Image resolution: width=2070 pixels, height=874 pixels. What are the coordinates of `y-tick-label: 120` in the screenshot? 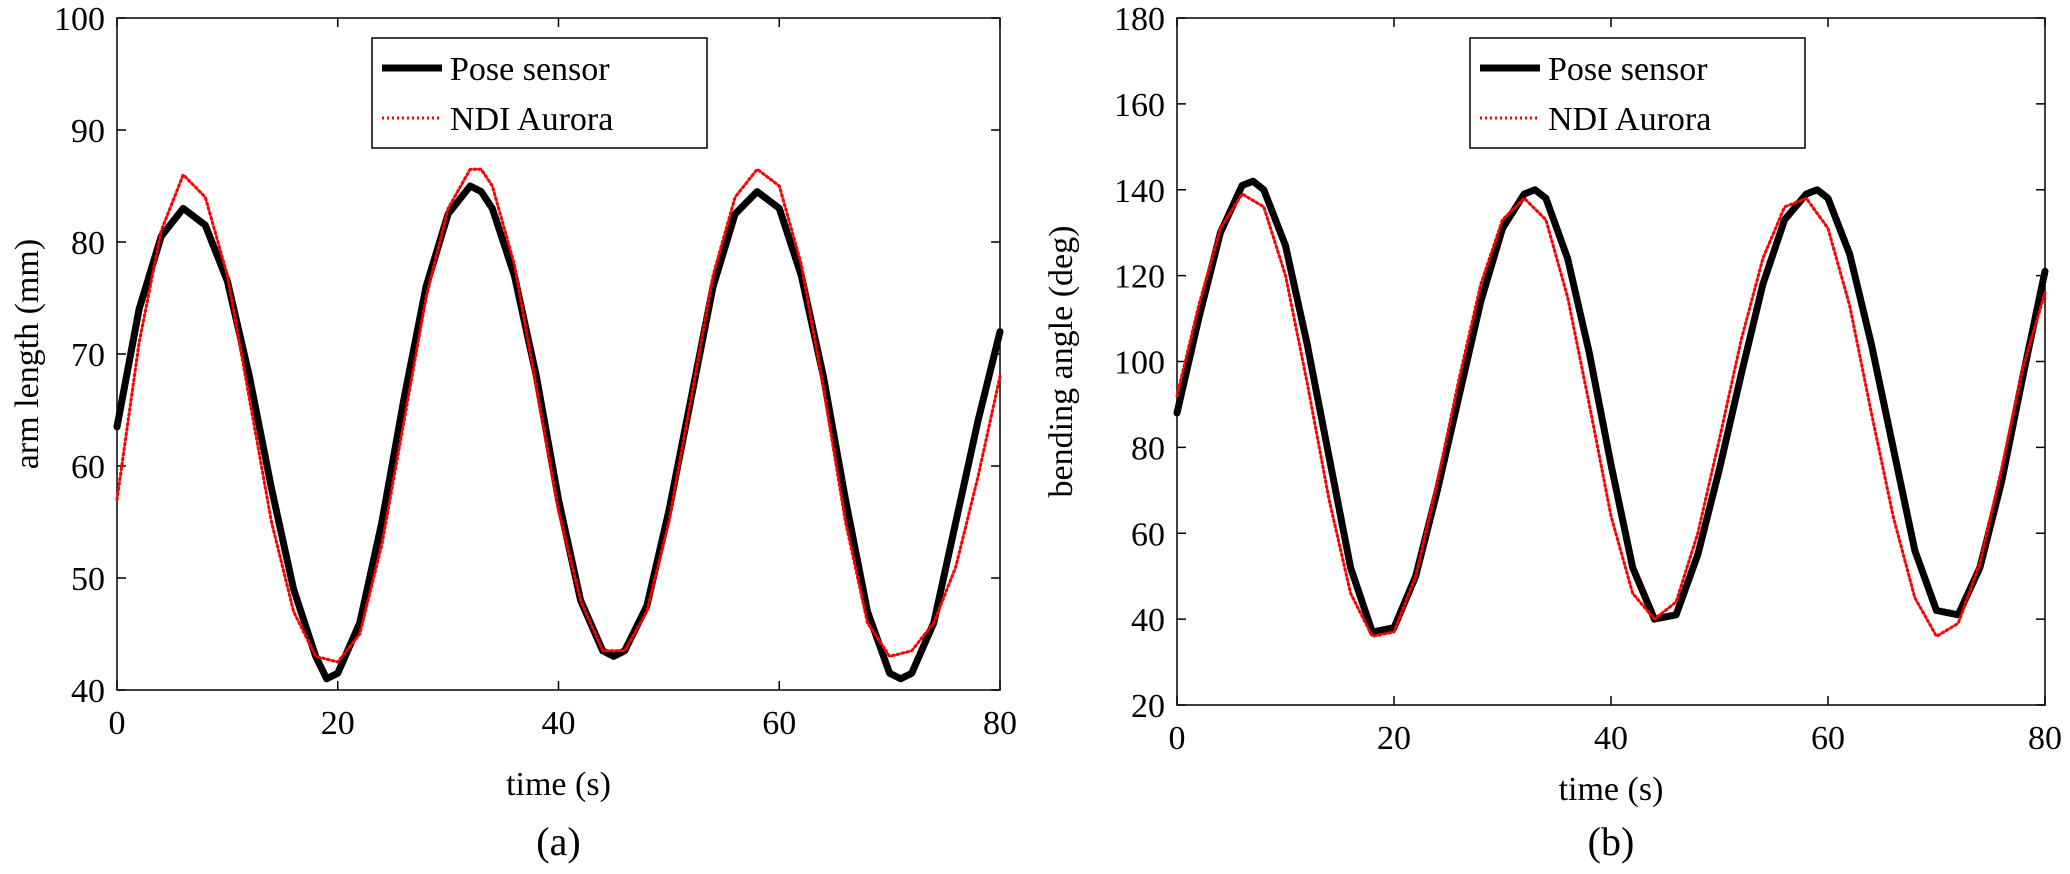 It's located at (1139, 277).